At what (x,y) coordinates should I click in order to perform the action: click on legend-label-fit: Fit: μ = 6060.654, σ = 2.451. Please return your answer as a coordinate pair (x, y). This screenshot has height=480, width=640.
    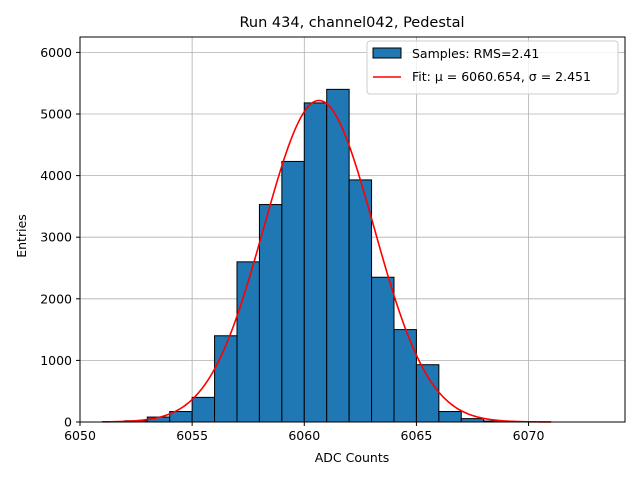
    Looking at the image, I should click on (501, 76).